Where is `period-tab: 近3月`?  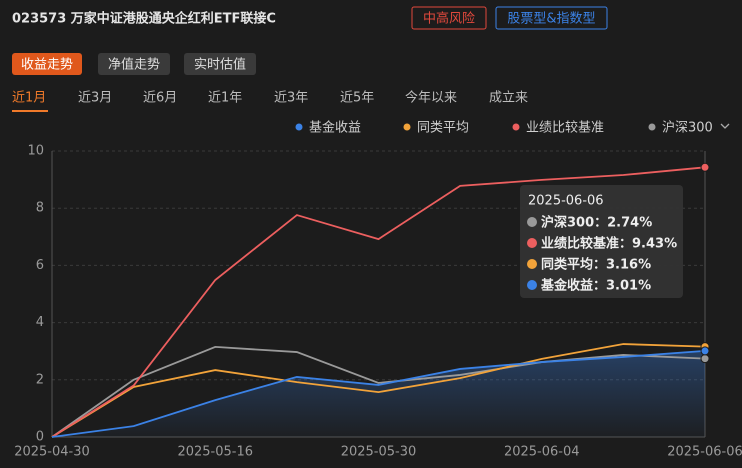
period-tab: 近3月 is located at coordinates (95, 98).